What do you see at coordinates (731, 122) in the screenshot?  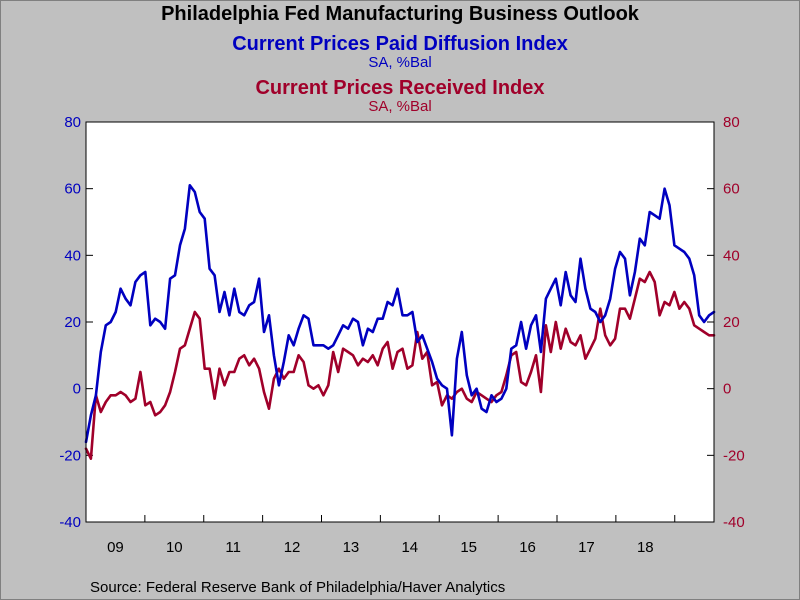 I see `y-tick-label-right: 80` at bounding box center [731, 122].